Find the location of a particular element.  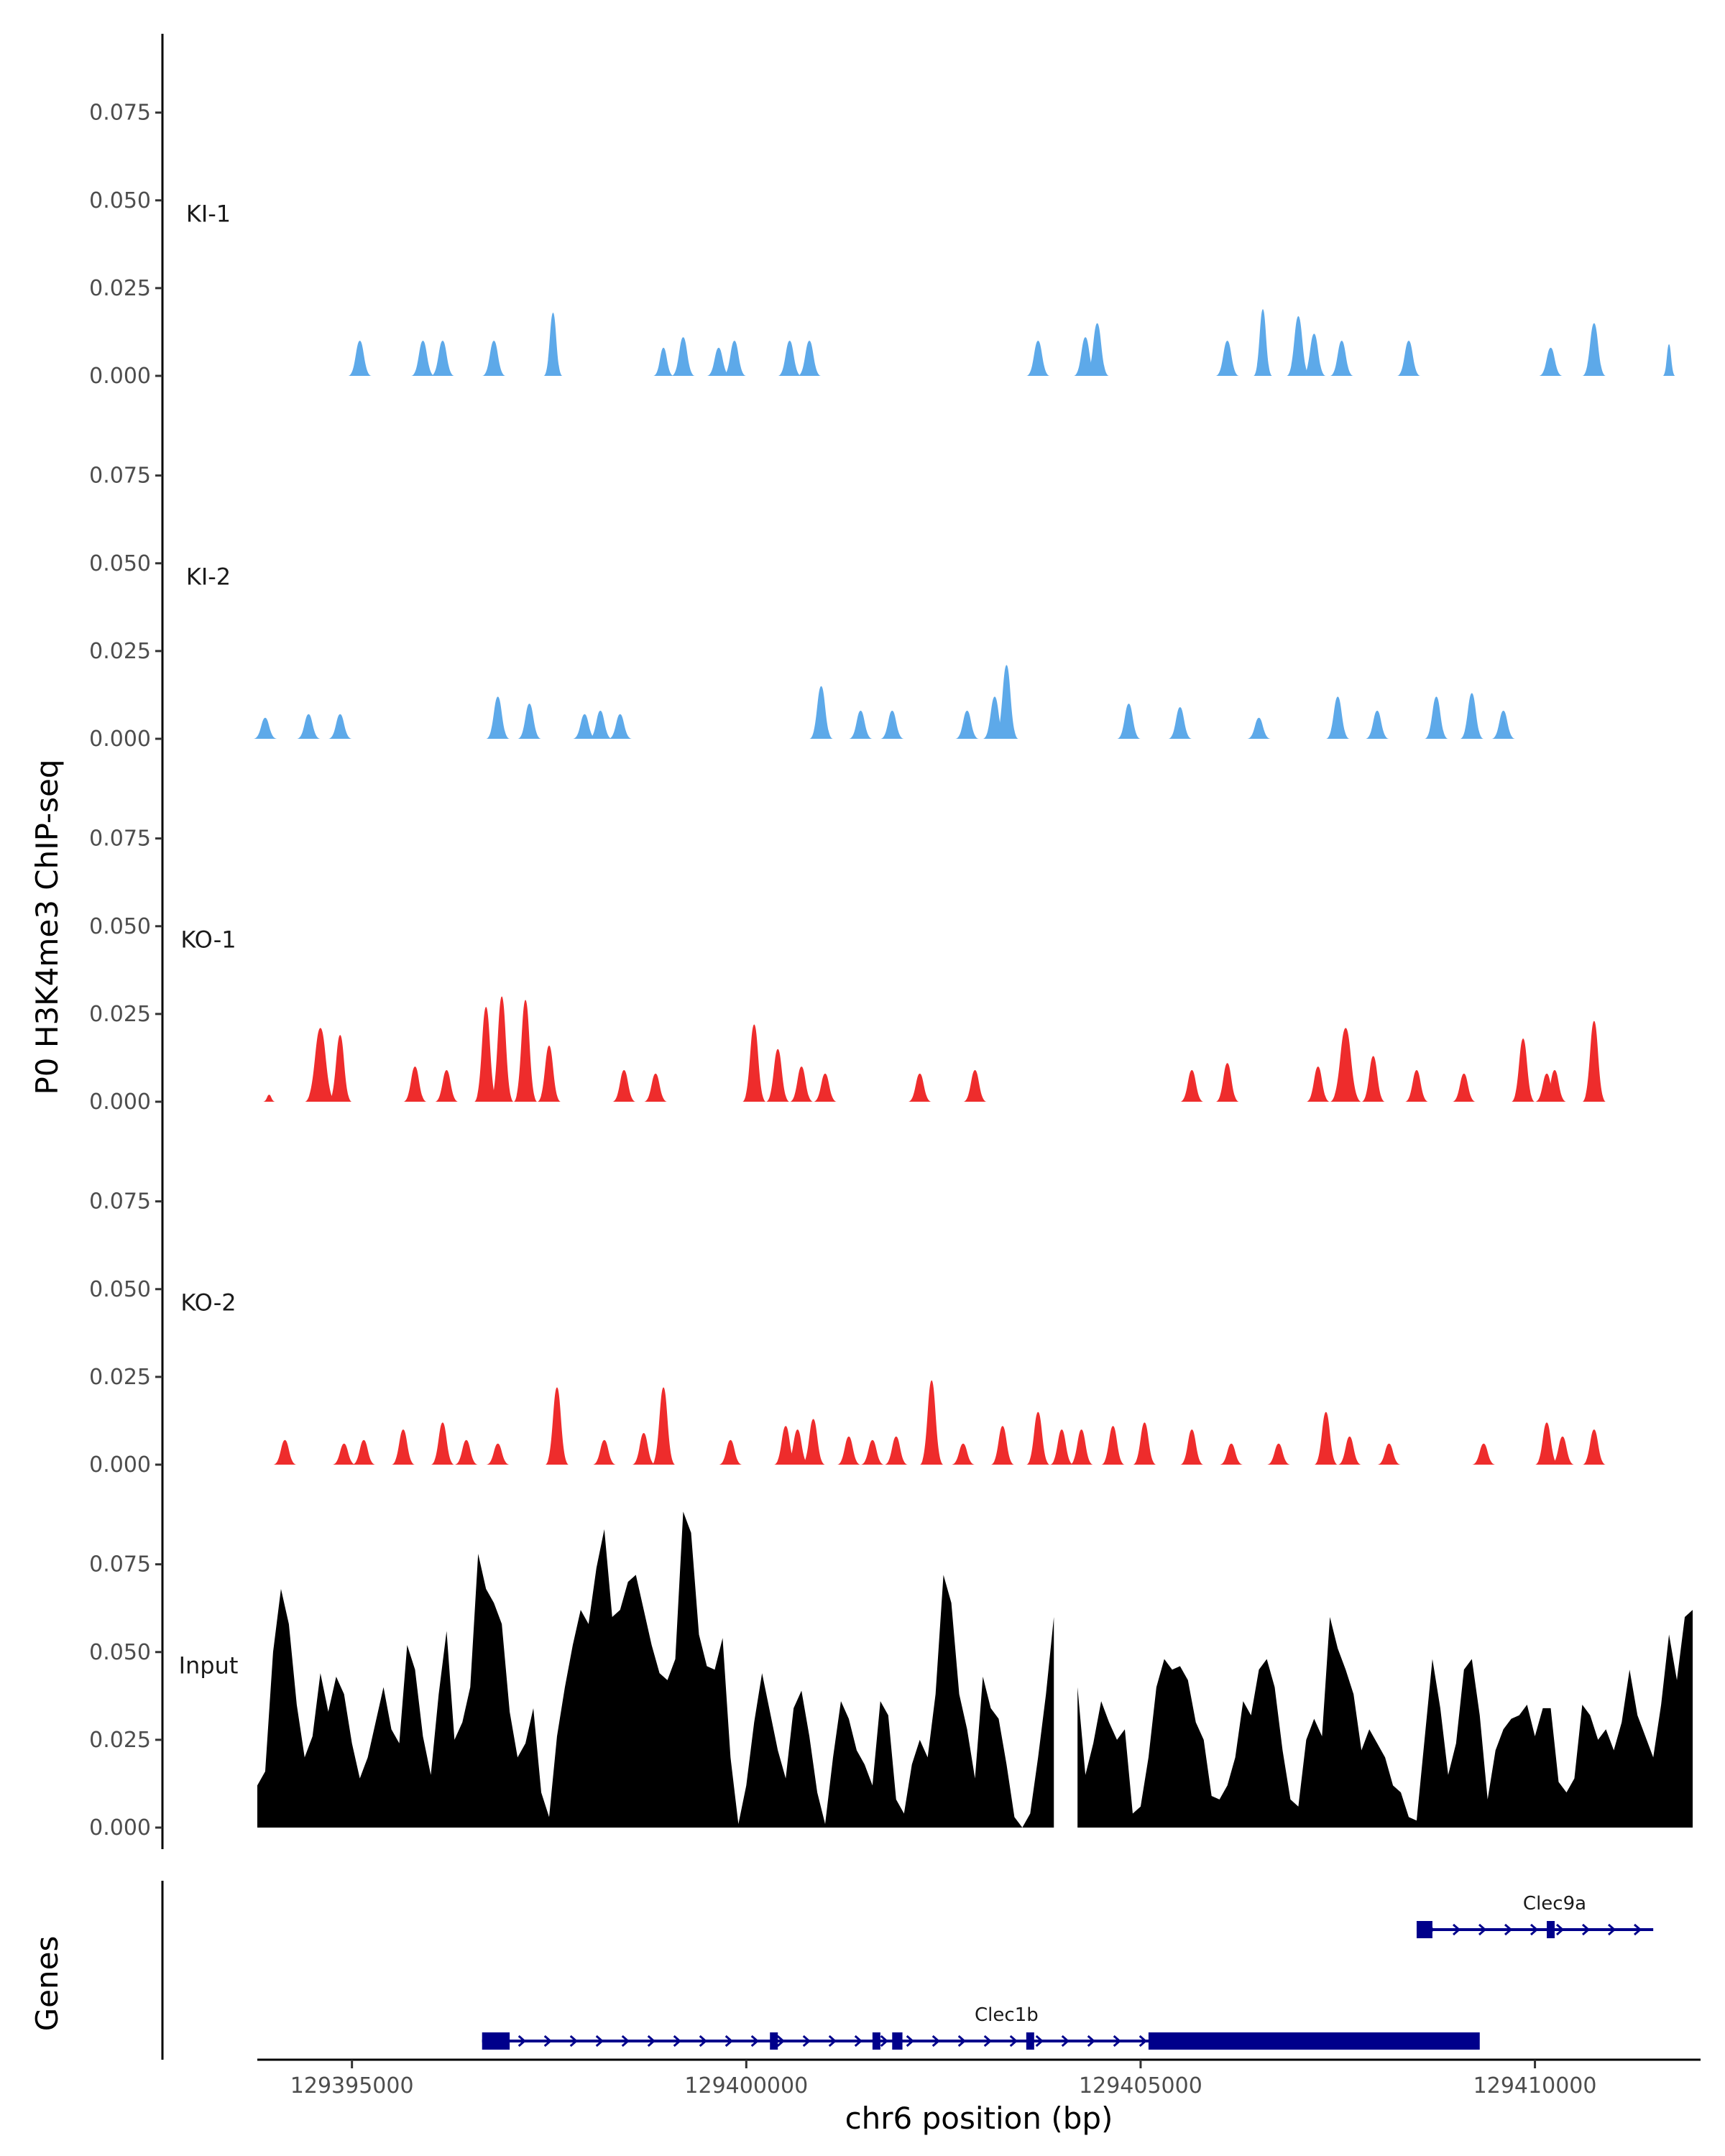

track-label: Input is located at coordinates (209, 1665).